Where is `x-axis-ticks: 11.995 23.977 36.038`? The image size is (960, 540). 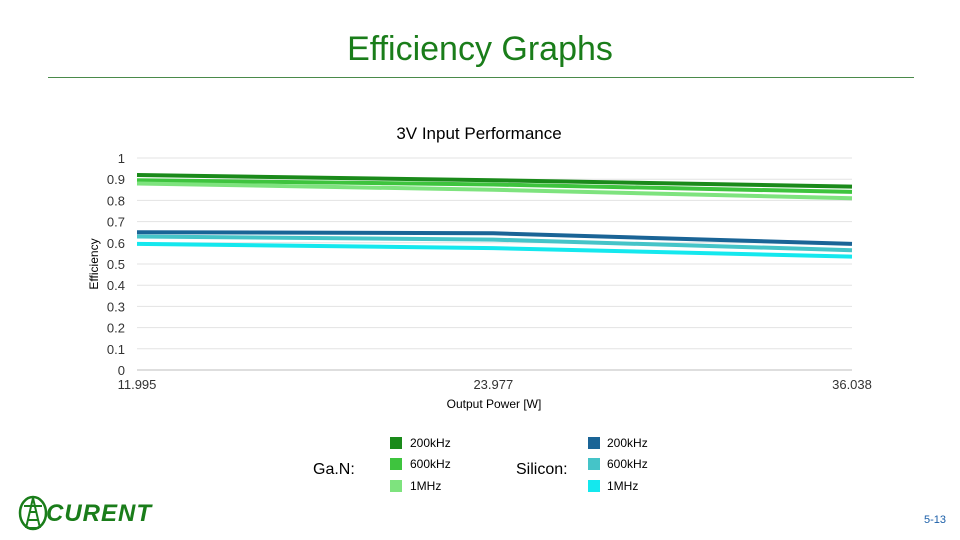 x-axis-ticks: 11.995 23.977 36.038 is located at coordinates (495, 384).